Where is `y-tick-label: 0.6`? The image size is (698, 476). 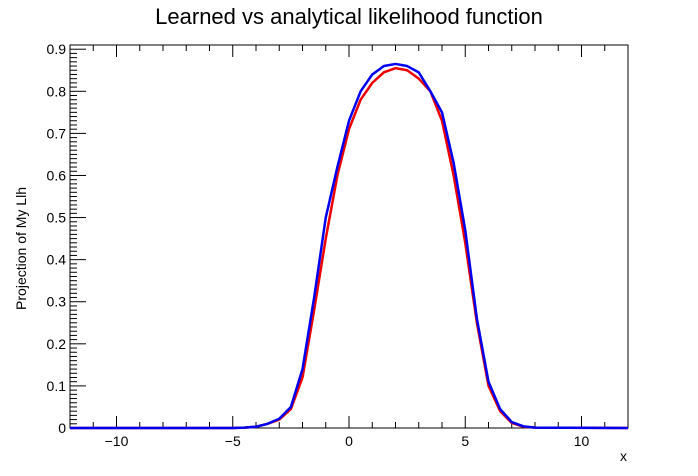 y-tick-label: 0.6 is located at coordinates (57, 175).